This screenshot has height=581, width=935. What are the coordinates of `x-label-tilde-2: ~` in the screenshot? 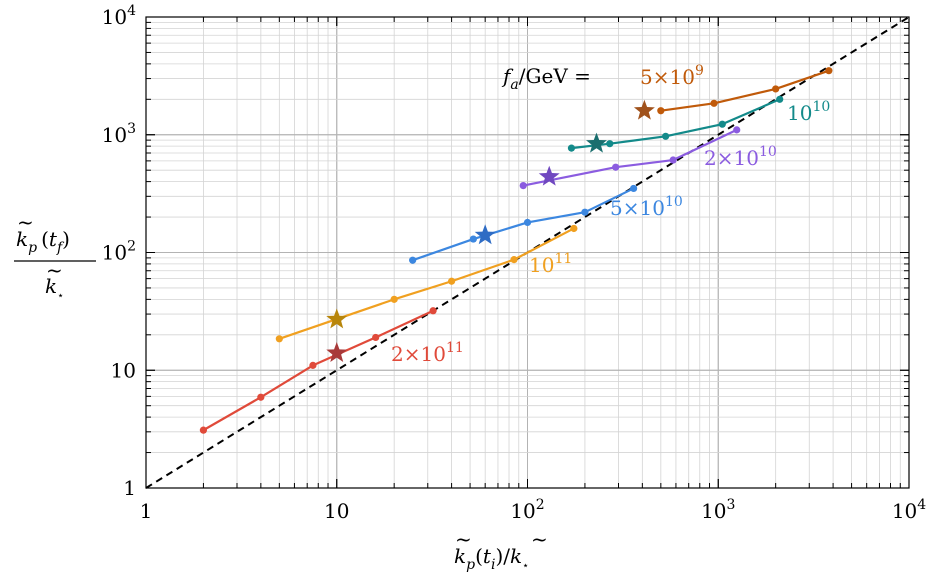 It's located at (539, 539).